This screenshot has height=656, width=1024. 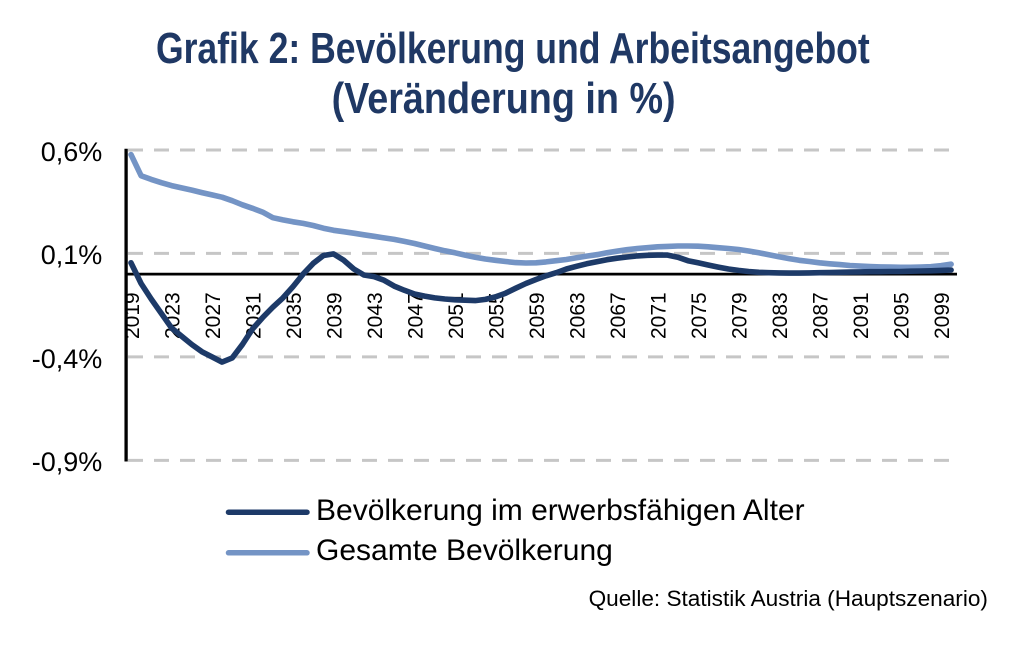 I want to click on svg-text: 2039, so click(x=334, y=315).